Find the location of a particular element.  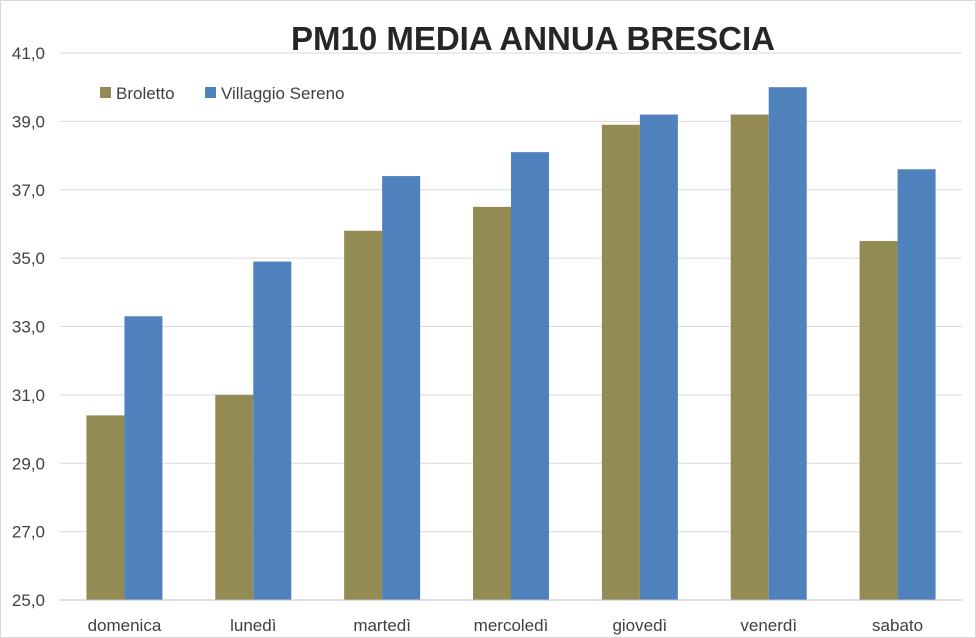

y-tick-label: 29,0 is located at coordinates (28, 463).